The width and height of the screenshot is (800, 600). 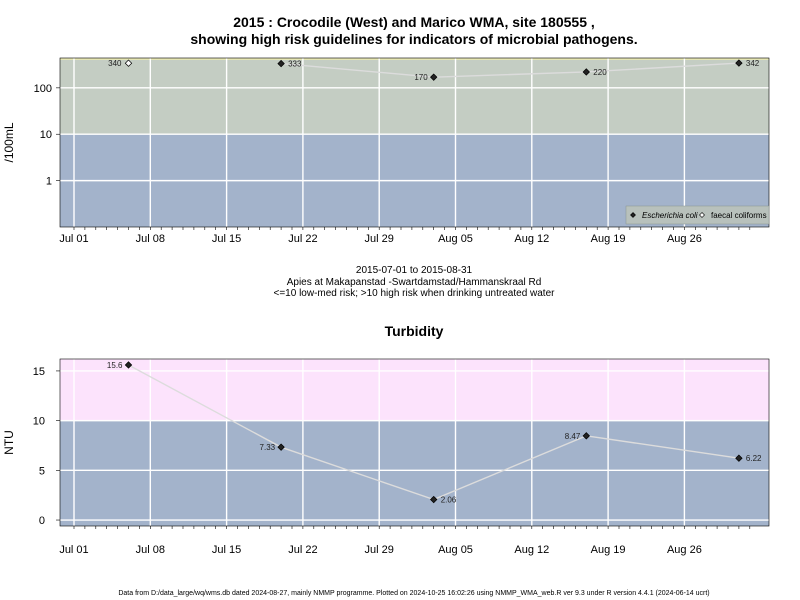 I want to click on chart2-y-label: NTU, so click(x=9, y=442).